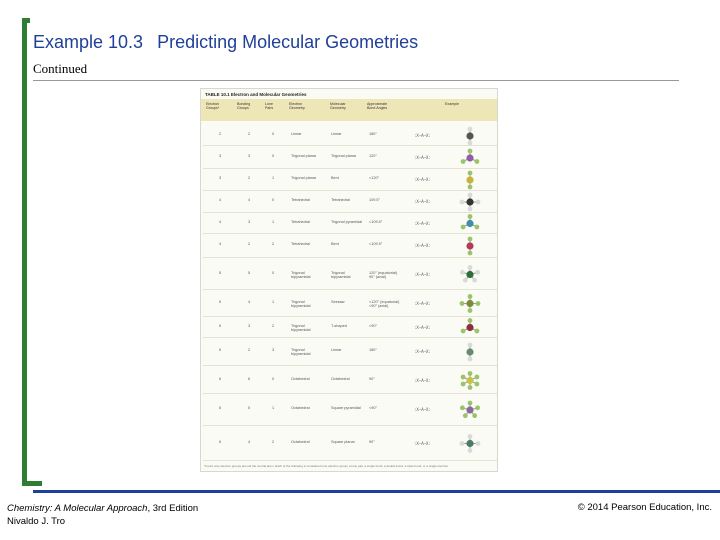 The height and width of the screenshot is (540, 720). Describe the element at coordinates (343, 441) in the screenshot. I see `table-cell: Square planar` at that location.